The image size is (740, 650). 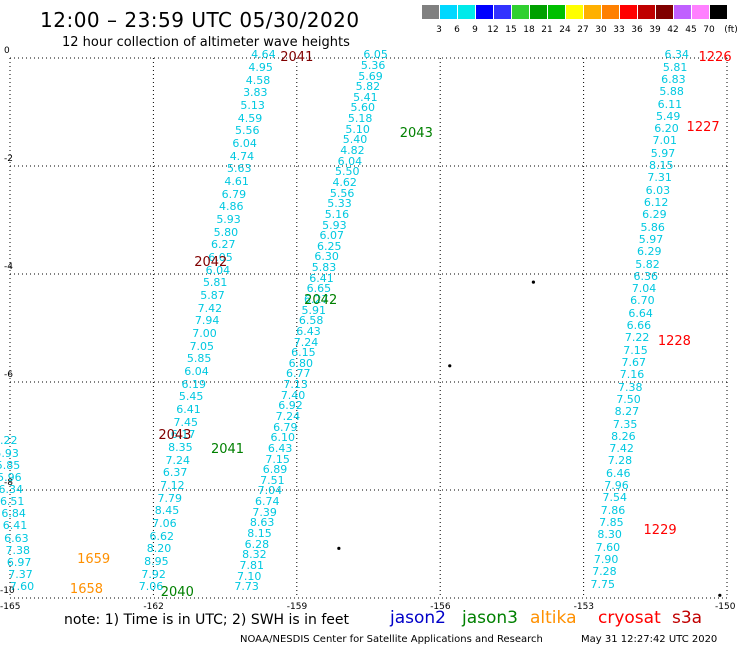 What do you see at coordinates (659, 178) in the screenshot?
I see `wave-height-value: 7.31` at bounding box center [659, 178].